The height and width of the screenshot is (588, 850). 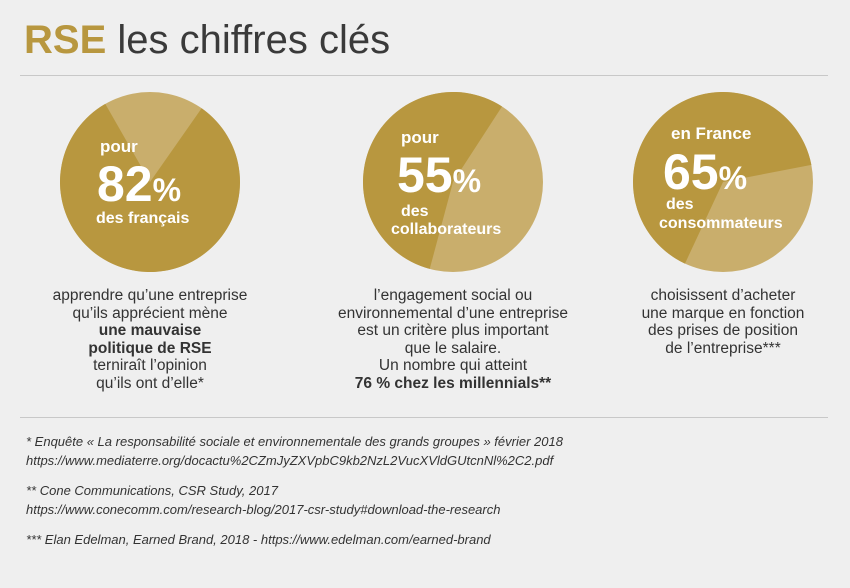 I want to click on stat-1-number: 82, so click(x=125, y=184).